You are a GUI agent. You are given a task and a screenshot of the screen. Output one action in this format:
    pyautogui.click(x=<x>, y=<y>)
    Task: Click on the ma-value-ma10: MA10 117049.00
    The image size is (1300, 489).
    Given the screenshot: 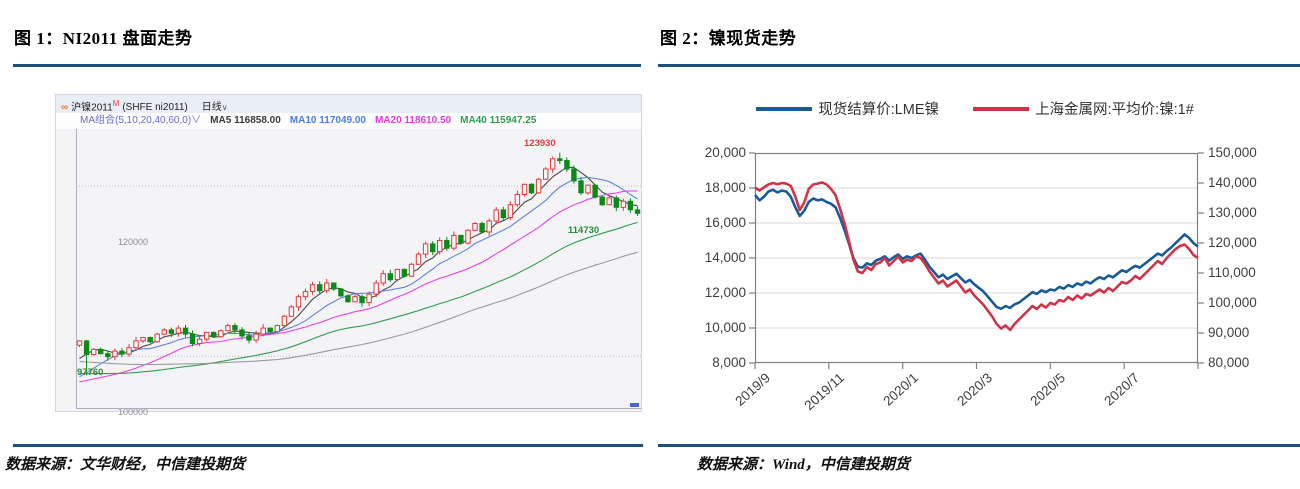 What is the action you would take?
    pyautogui.click(x=327, y=120)
    